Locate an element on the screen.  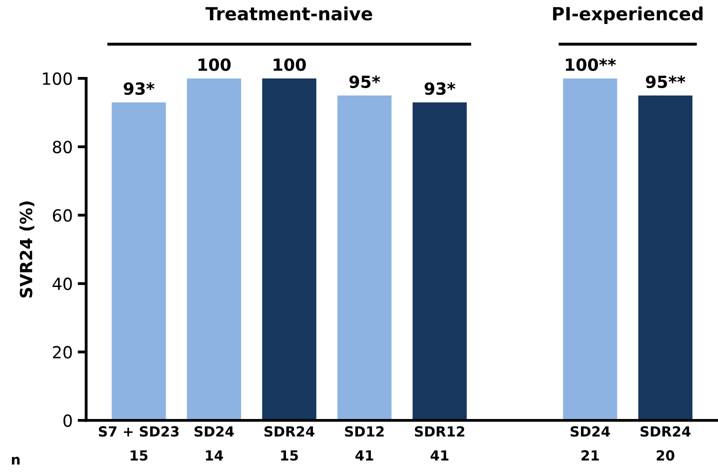
x-tick-label: SDR12 41 is located at coordinates (439, 443).